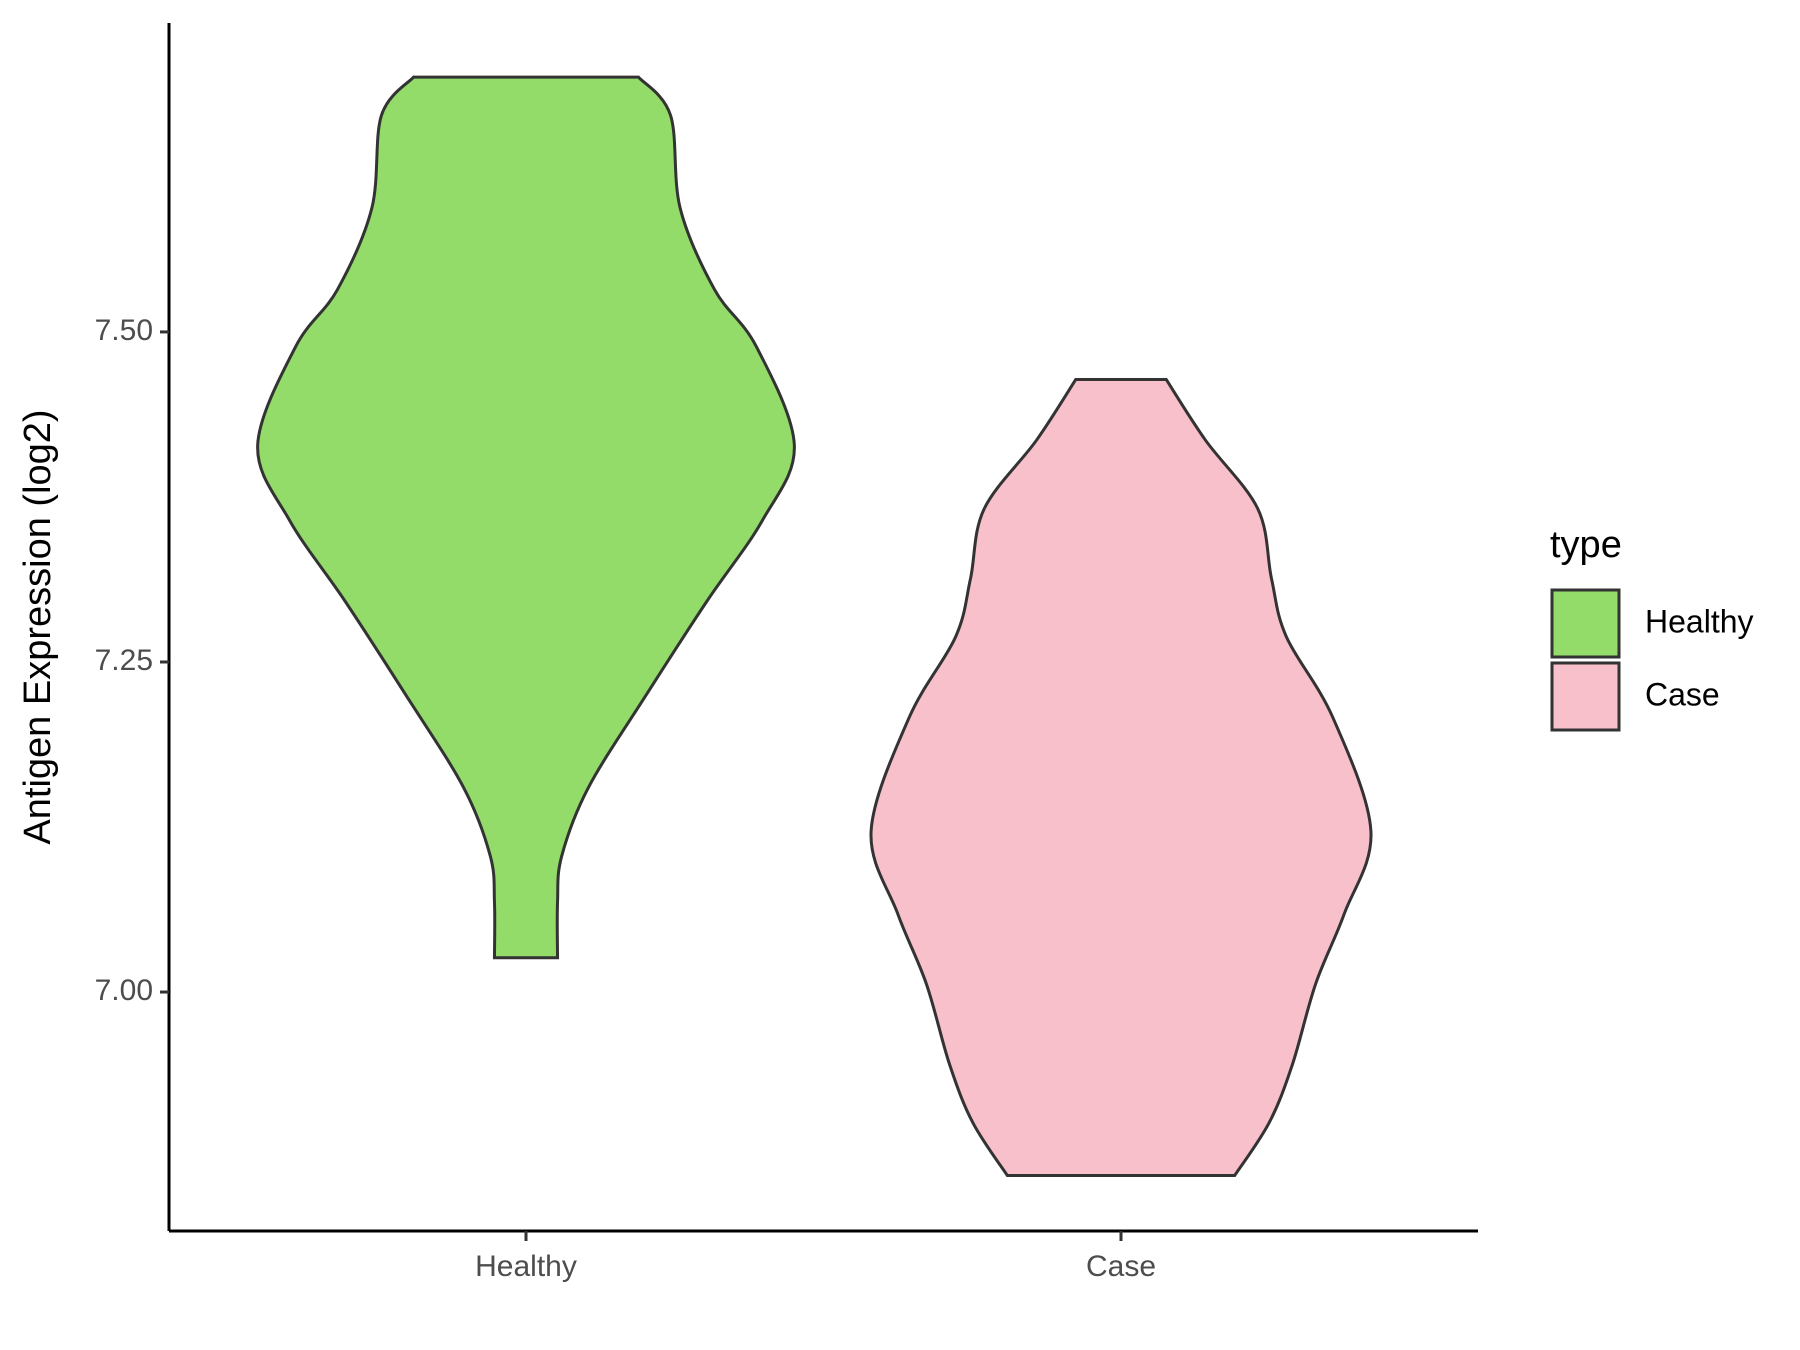  I want to click on y-tick-label: 7.25, so click(124, 660).